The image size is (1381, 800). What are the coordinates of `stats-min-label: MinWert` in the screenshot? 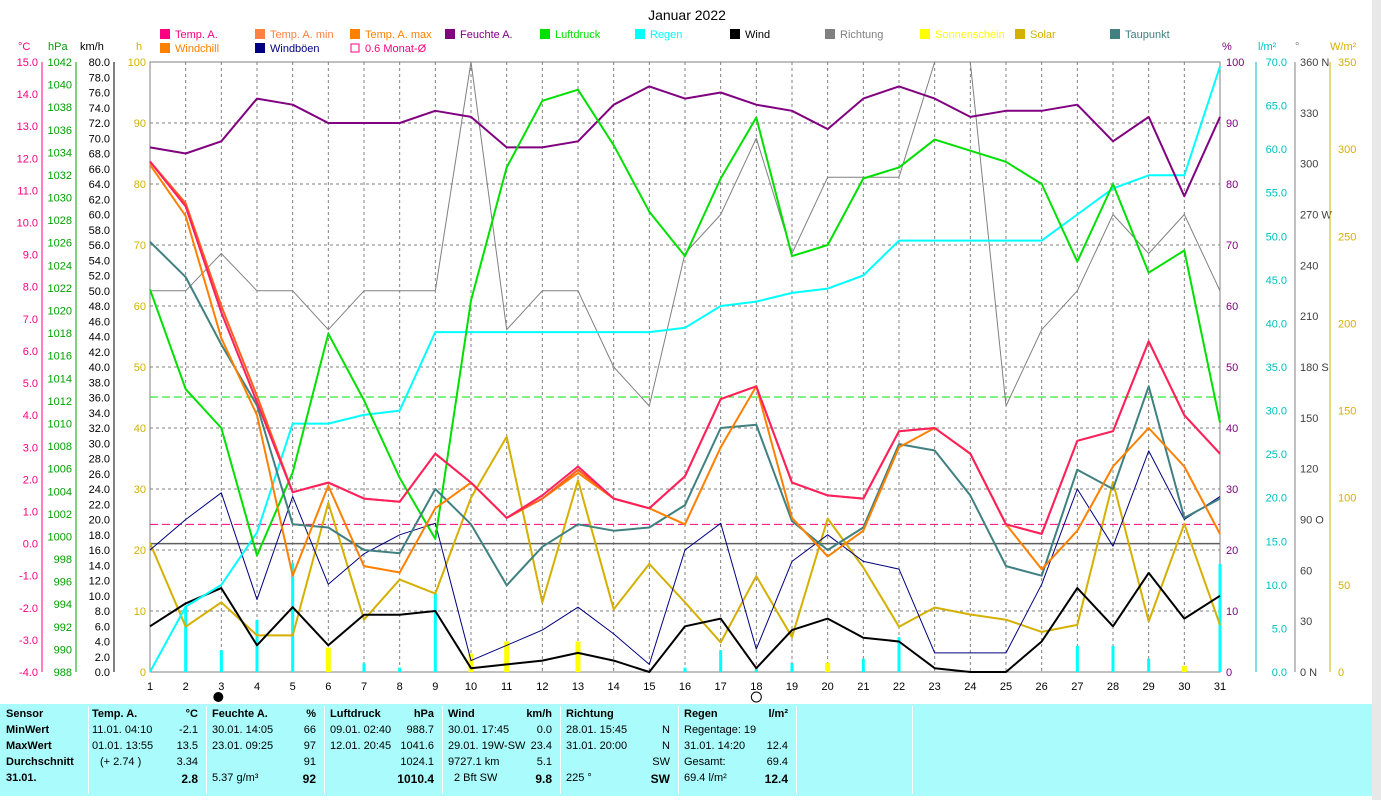 It's located at (28, 730).